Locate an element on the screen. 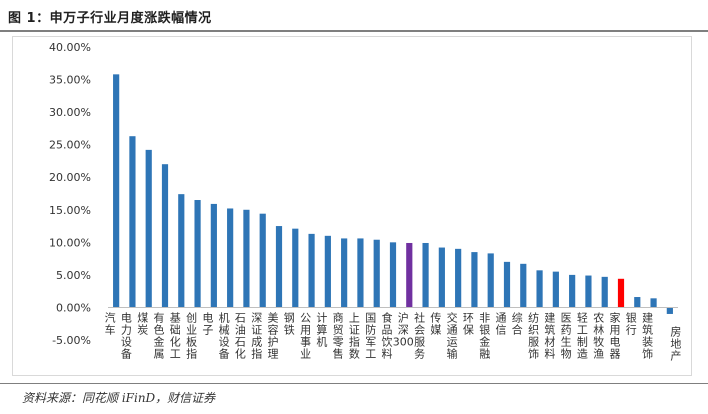 The image size is (708, 414). x-tick-label: 轻工制造 is located at coordinates (582, 335).